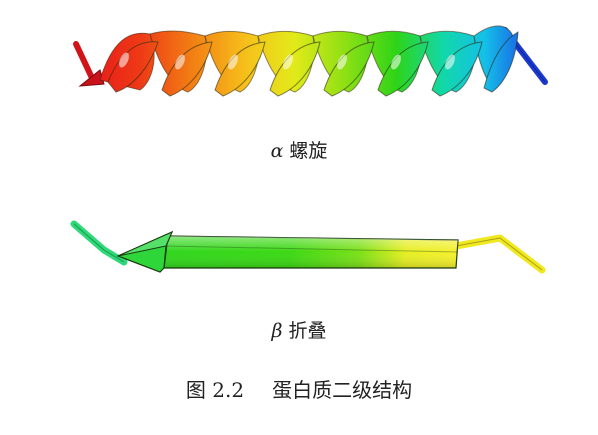 This screenshot has width=598, height=435. I want to click on beta-sheet-caption: β 折叠, so click(299, 329).